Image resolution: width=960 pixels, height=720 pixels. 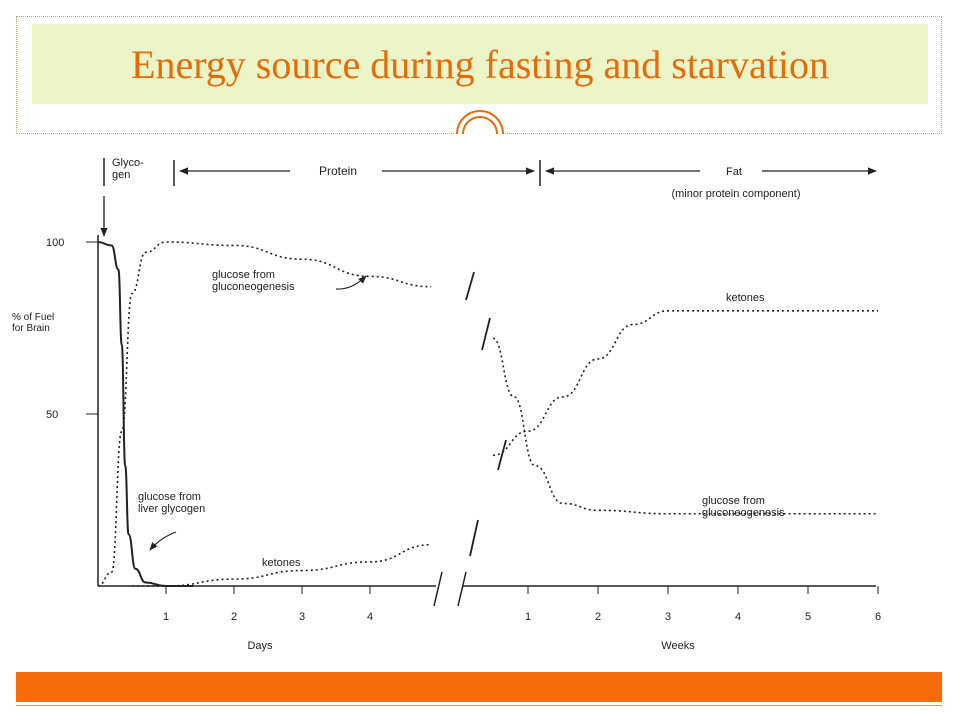 What do you see at coordinates (685, 383) in the screenshot?
I see `series-line-ketones-weeks` at bounding box center [685, 383].